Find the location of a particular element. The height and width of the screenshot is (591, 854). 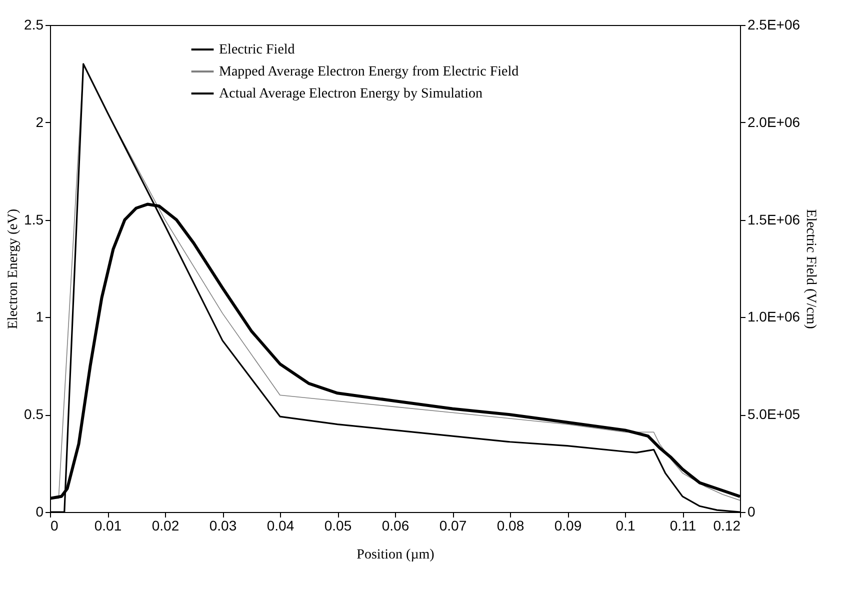

x-tick-label: 0.11 is located at coordinates (683, 526).